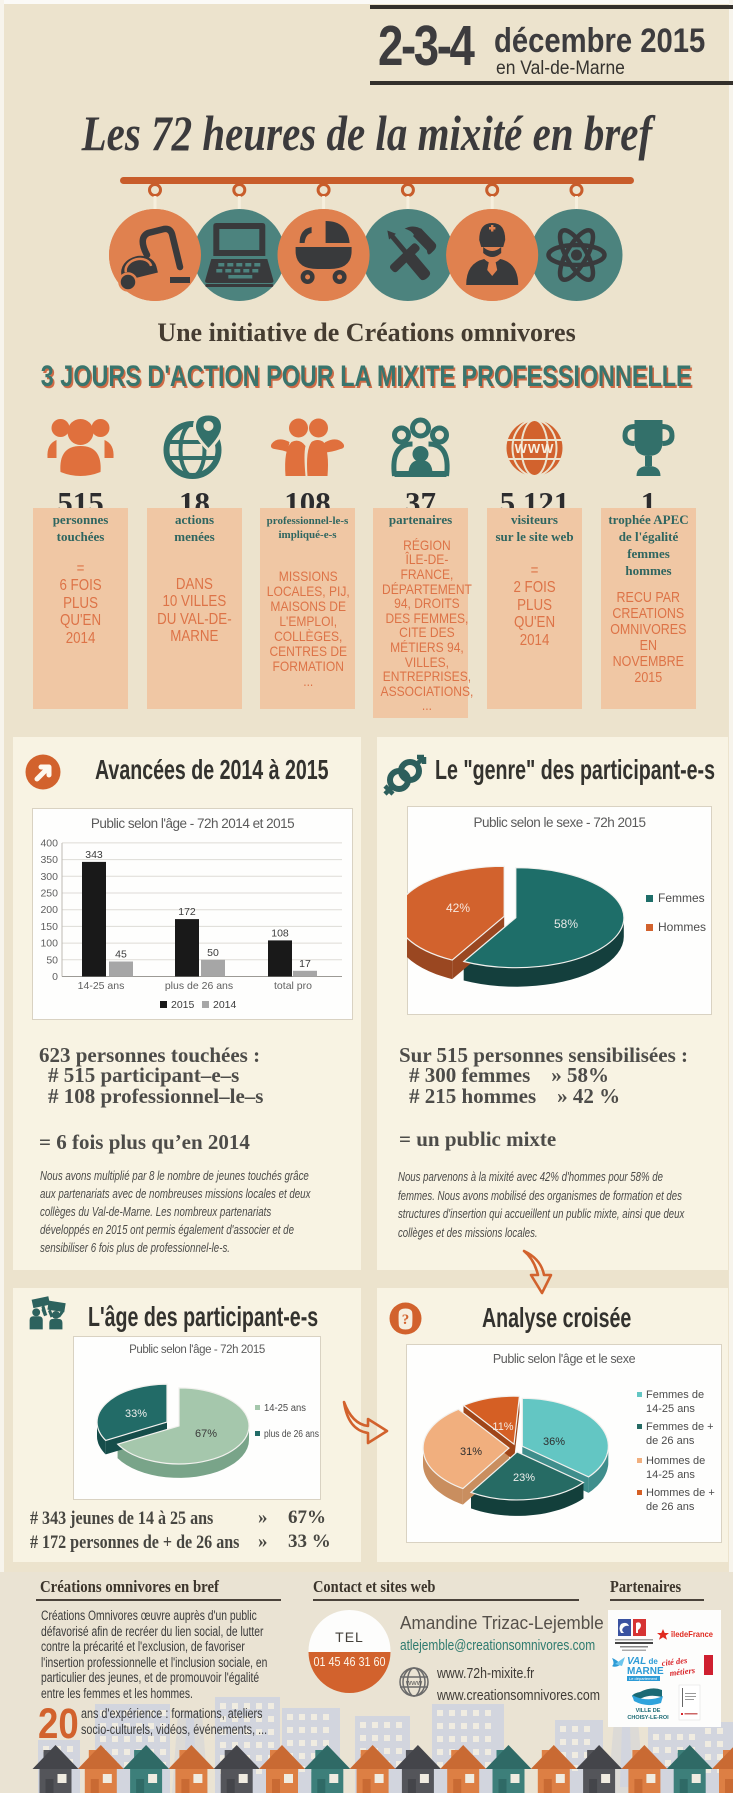 The width and height of the screenshot is (733, 1793). Describe the element at coordinates (414, 1682) in the screenshot. I see `svg-text: www` at that location.